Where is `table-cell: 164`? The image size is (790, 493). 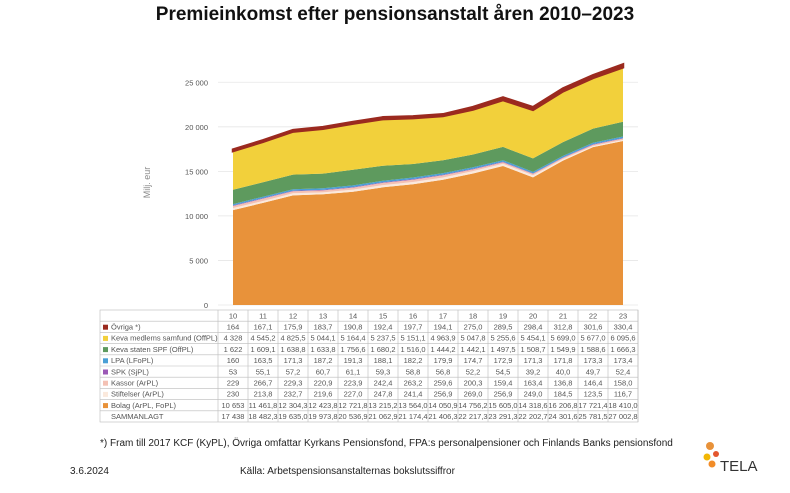
table-cell: 164 is located at coordinates (233, 327).